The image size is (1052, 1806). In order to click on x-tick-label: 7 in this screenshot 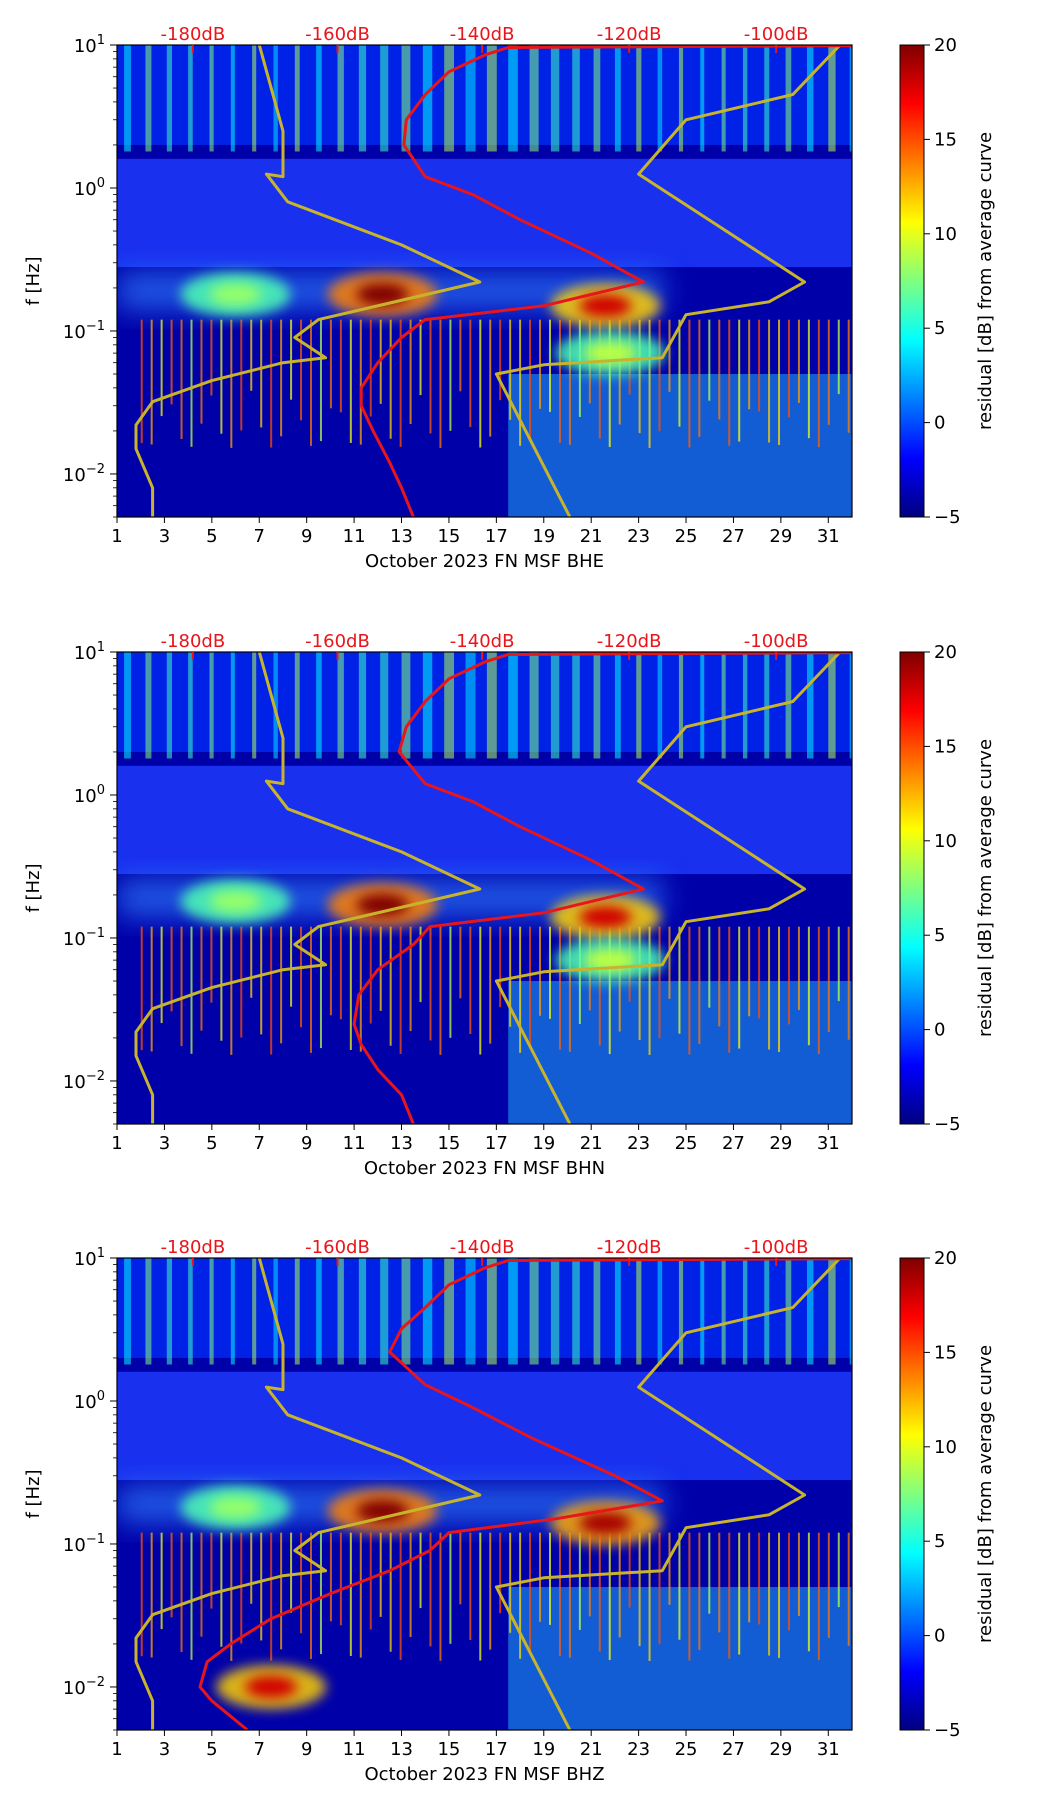, I will do `click(259, 1749)`.